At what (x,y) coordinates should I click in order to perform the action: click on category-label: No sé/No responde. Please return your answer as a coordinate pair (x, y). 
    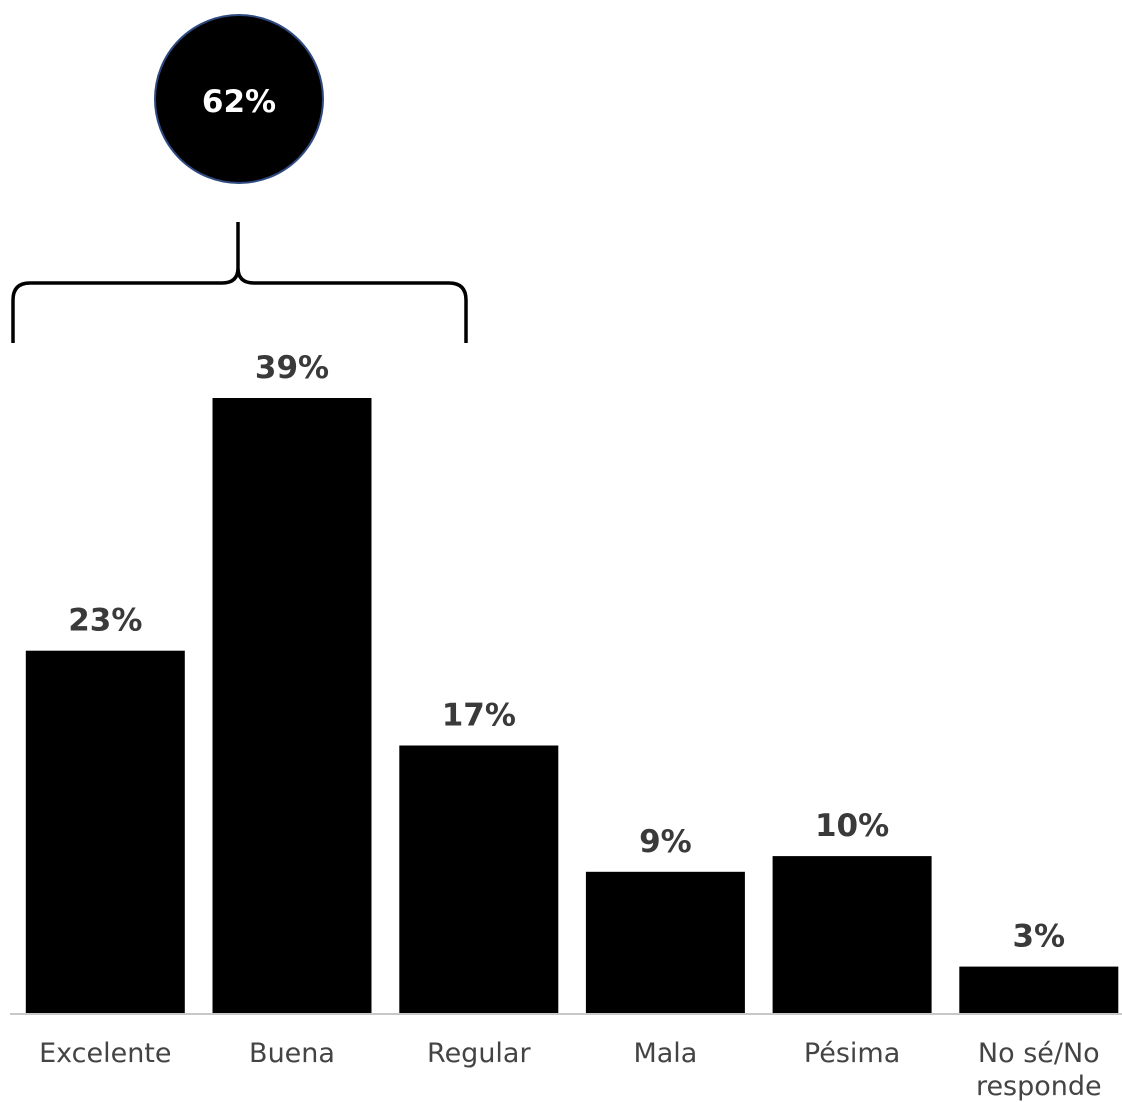
    Looking at the image, I should click on (1039, 1070).